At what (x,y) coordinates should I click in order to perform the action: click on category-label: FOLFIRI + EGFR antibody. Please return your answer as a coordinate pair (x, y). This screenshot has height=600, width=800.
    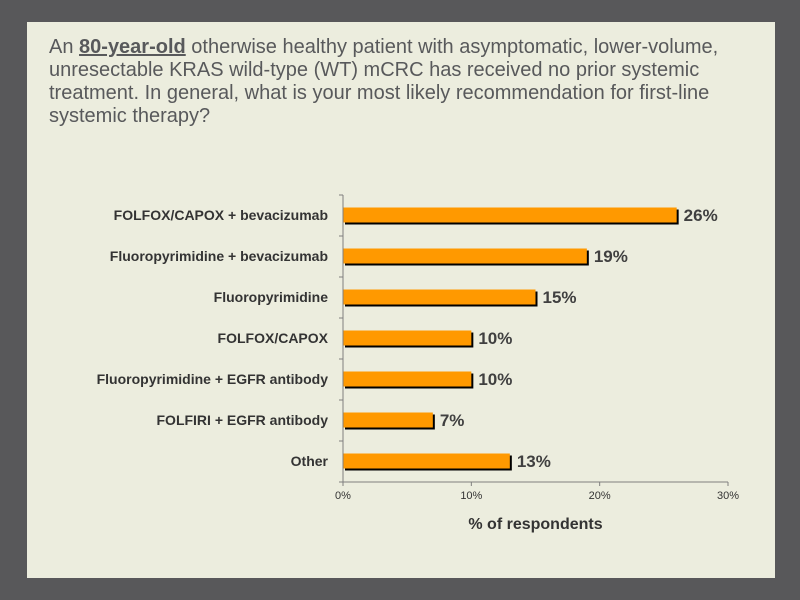
    Looking at the image, I should click on (243, 420).